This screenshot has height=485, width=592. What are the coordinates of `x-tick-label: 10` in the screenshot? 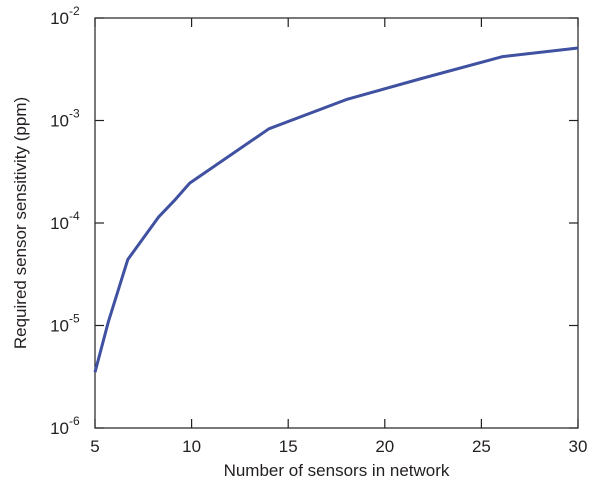 It's located at (191, 446).